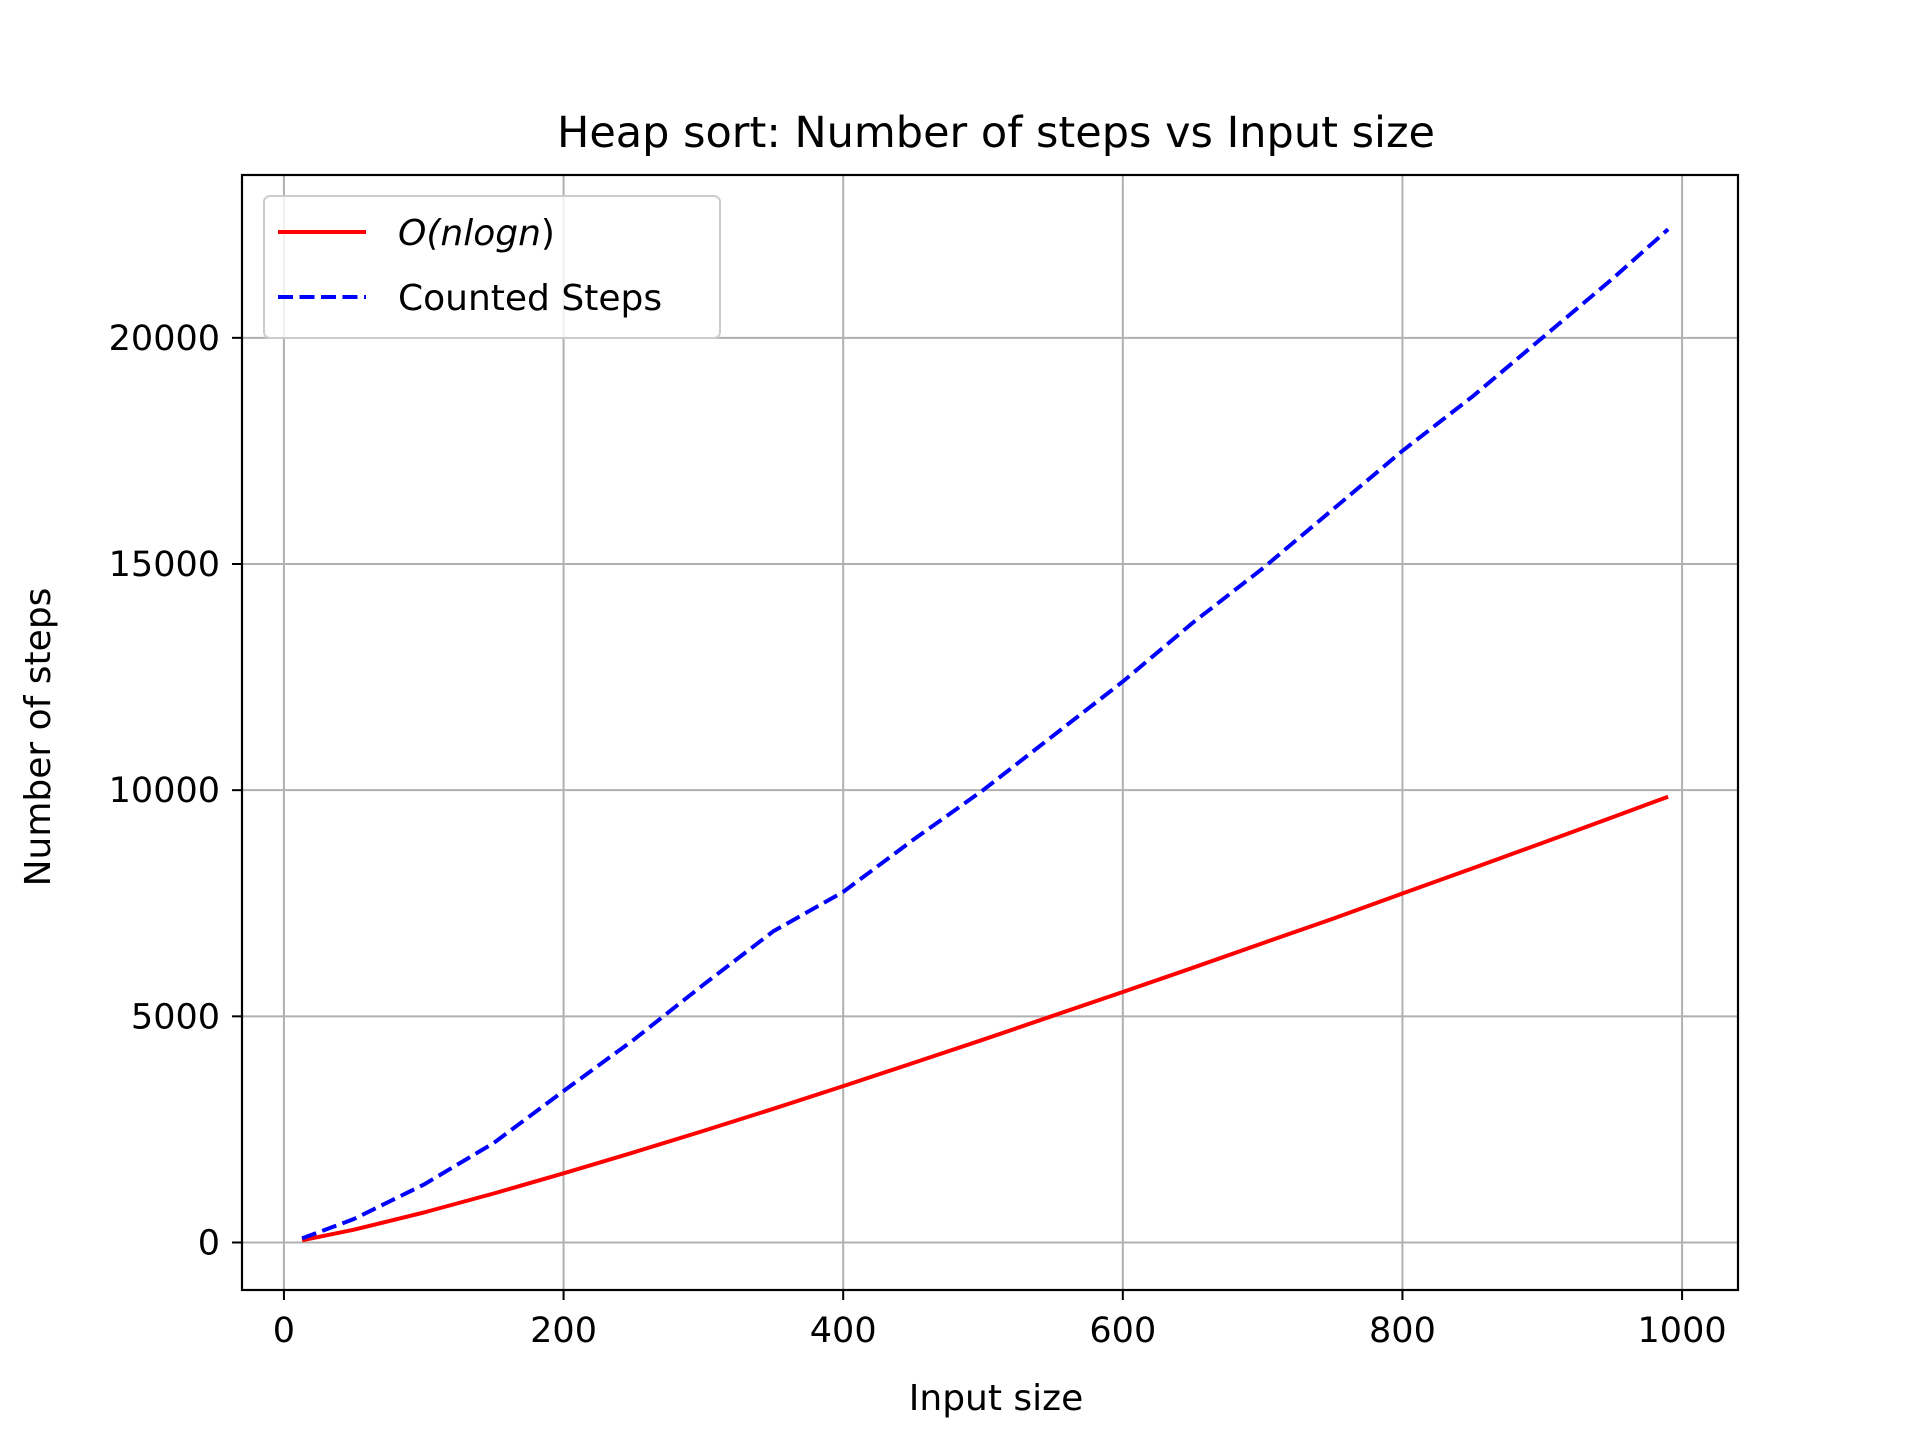  What do you see at coordinates (843, 1331) in the screenshot?
I see `x-tick-label: 400` at bounding box center [843, 1331].